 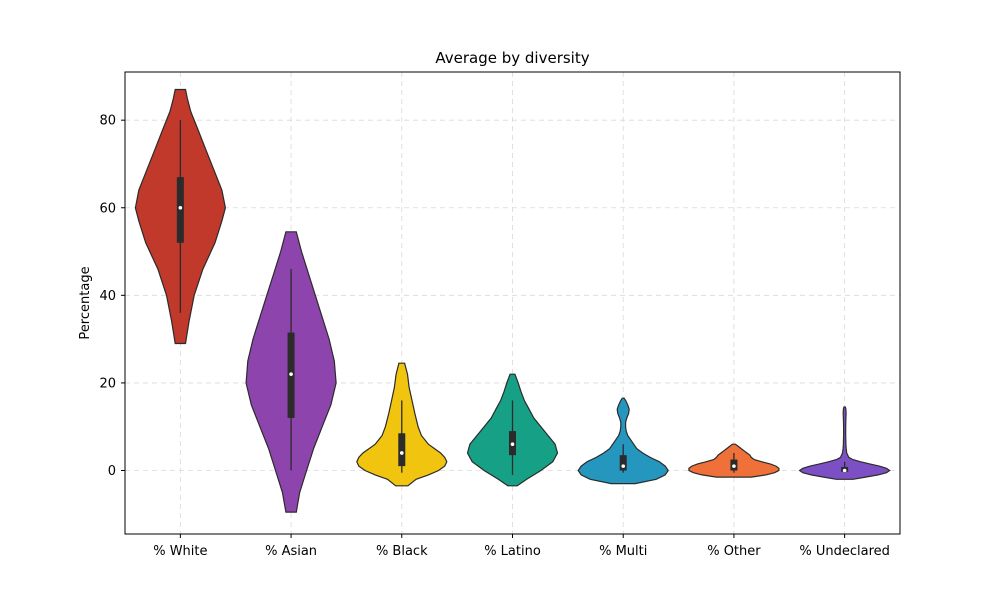 What do you see at coordinates (291, 551) in the screenshot?
I see `x-tick-label: % Asian` at bounding box center [291, 551].